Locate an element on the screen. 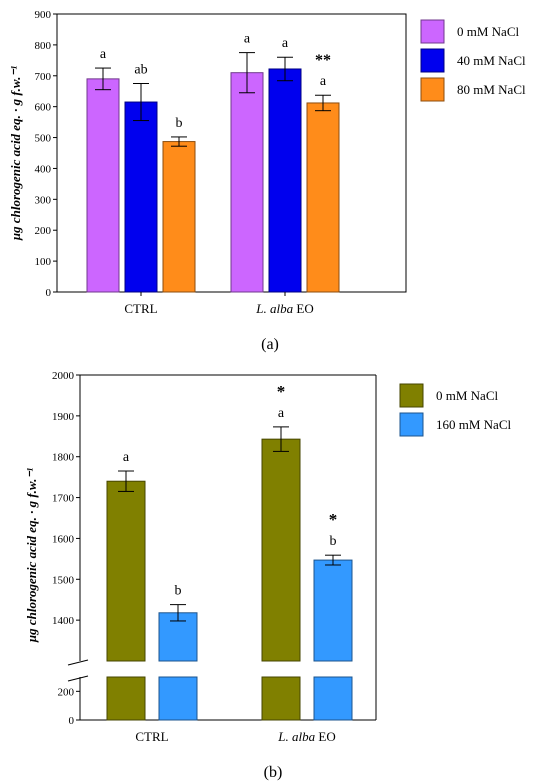 Image resolution: width=550 pixels, height=784 pixels. panel-a-legend-label-1: 40 mM NaCl is located at coordinates (491, 60).